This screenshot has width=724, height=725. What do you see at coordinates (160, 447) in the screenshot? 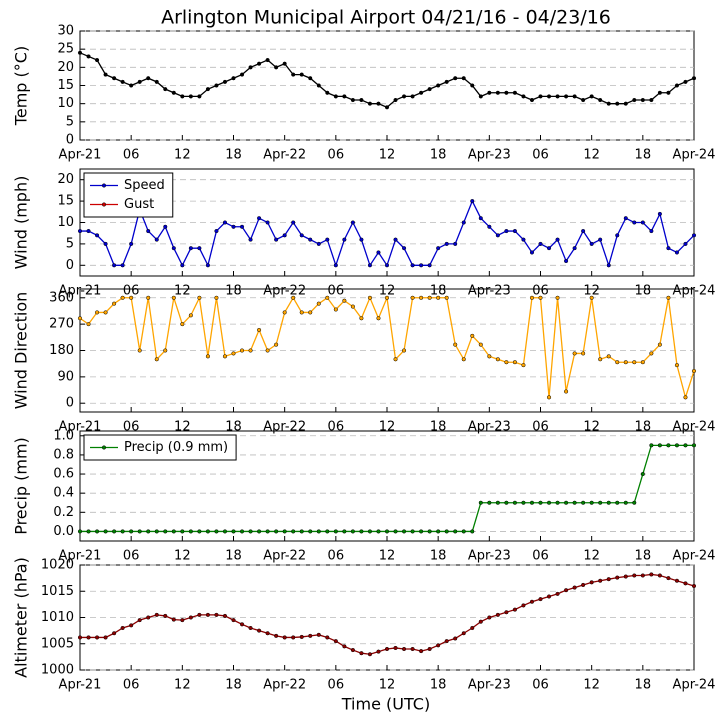
I see `legend: Precip (0.9 mm)` at bounding box center [160, 447].